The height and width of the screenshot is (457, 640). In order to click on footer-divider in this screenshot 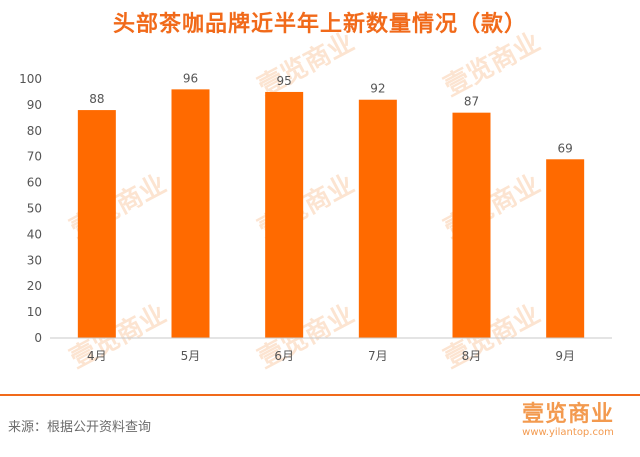, I will do `click(320, 395)`.